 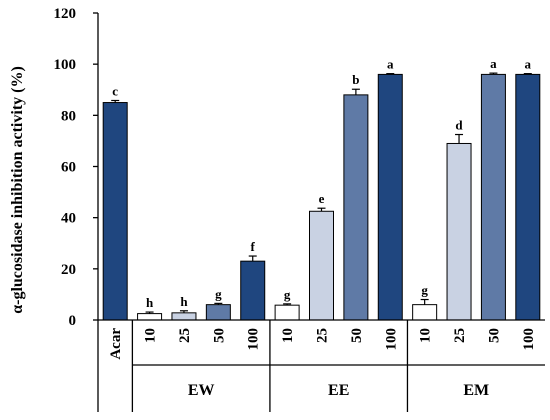 I want to click on bar-Acar, so click(x=115, y=211).